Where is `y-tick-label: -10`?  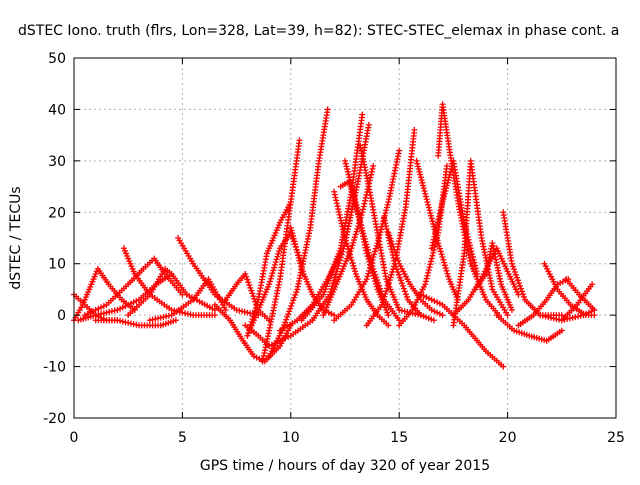 y-tick-label: -10 is located at coordinates (54, 368).